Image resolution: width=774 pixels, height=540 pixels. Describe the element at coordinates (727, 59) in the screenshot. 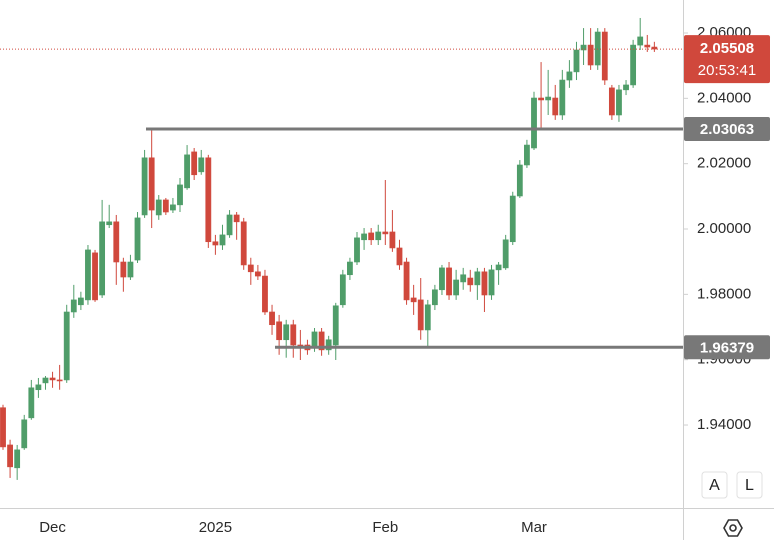

I see `current-price-box` at that location.